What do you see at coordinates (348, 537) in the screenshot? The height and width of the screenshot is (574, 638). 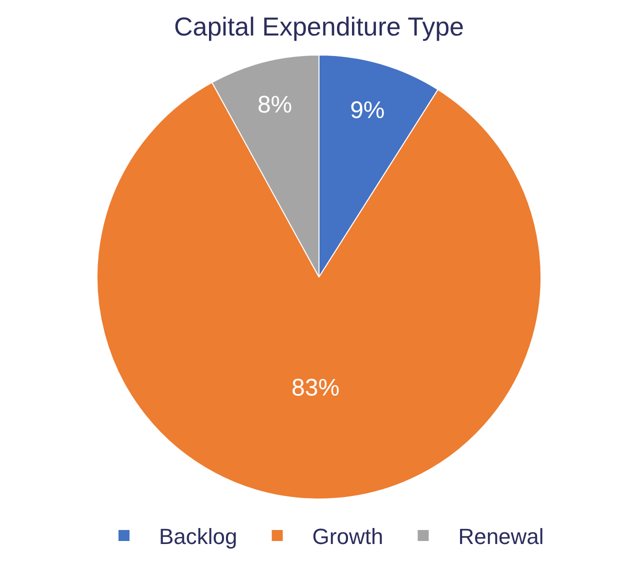 I see `legend-label: Growth` at bounding box center [348, 537].